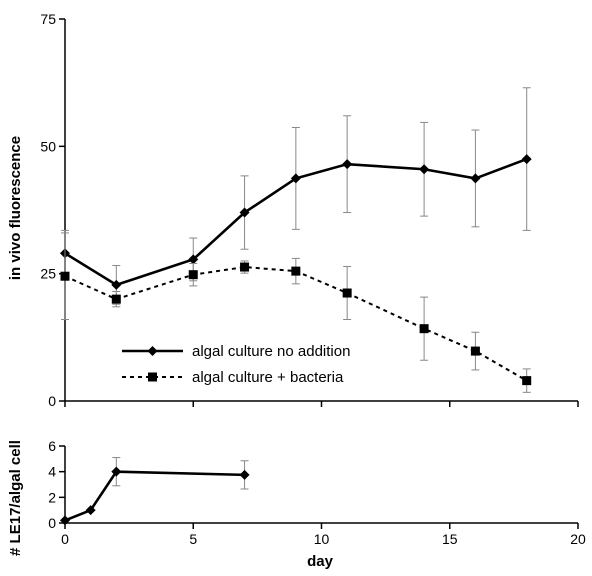 Image resolution: width=592 pixels, height=576 pixels. I want to click on top-chart-y-tick-label: 25, so click(48, 274).